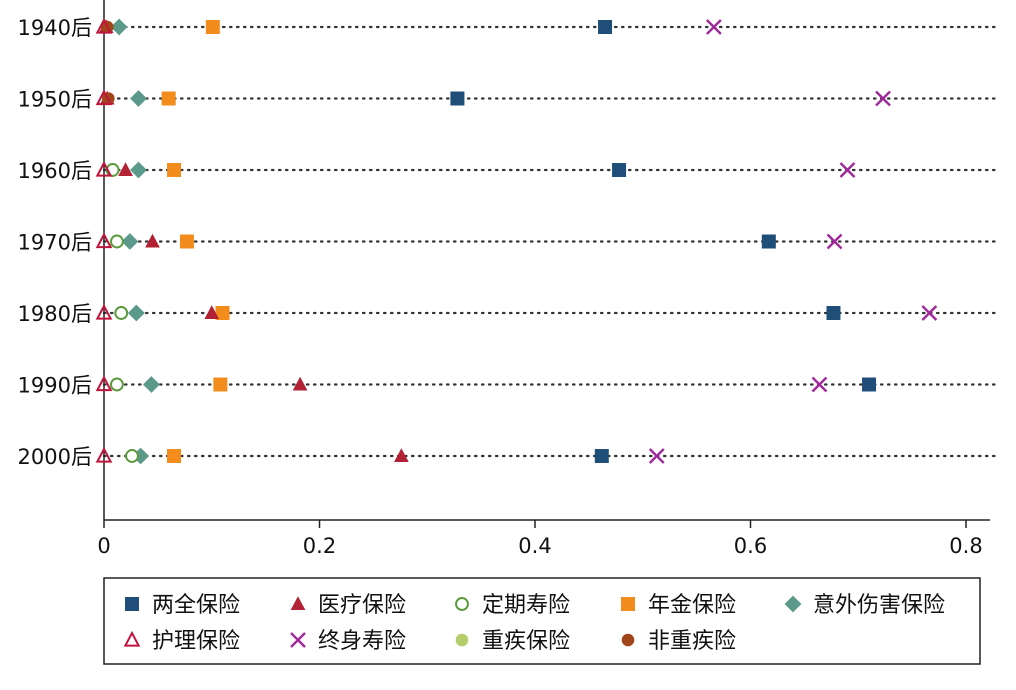 Image resolution: width=1016 pixels, height=690 pixels. I want to click on x-tick-label: 0, so click(103, 546).